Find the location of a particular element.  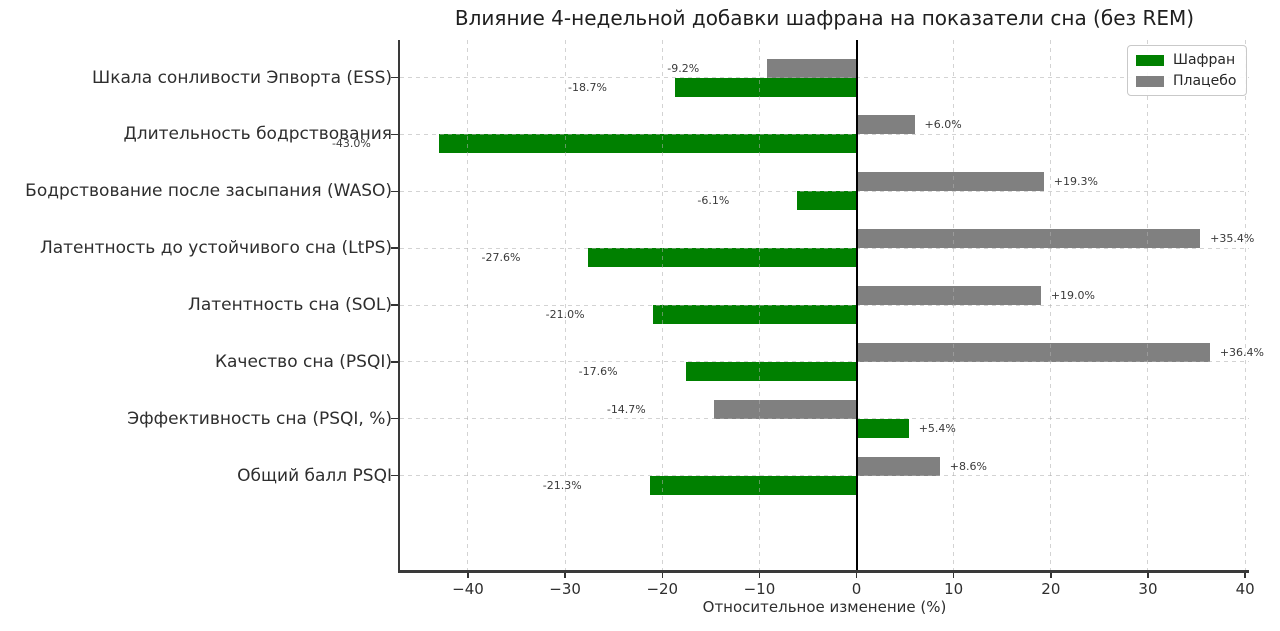

bar-value-label: -21.0% is located at coordinates (565, 314).